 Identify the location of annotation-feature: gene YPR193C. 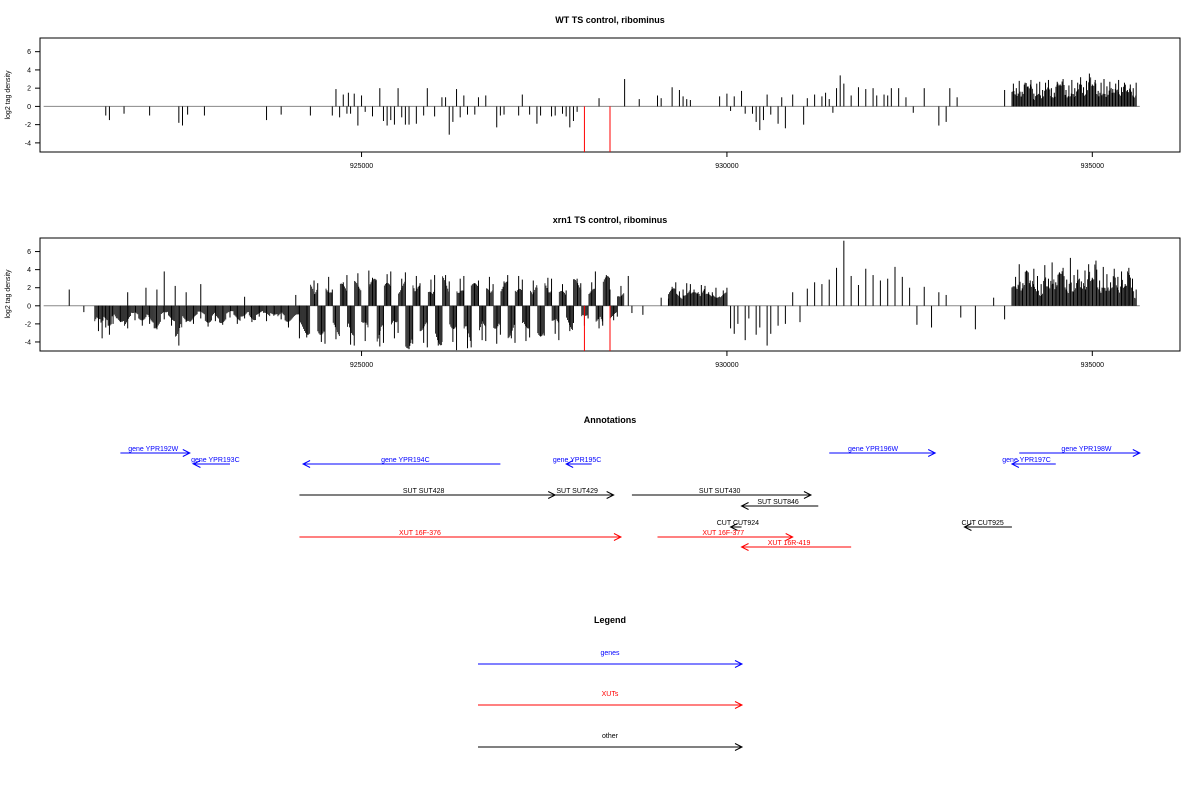
(215, 462).